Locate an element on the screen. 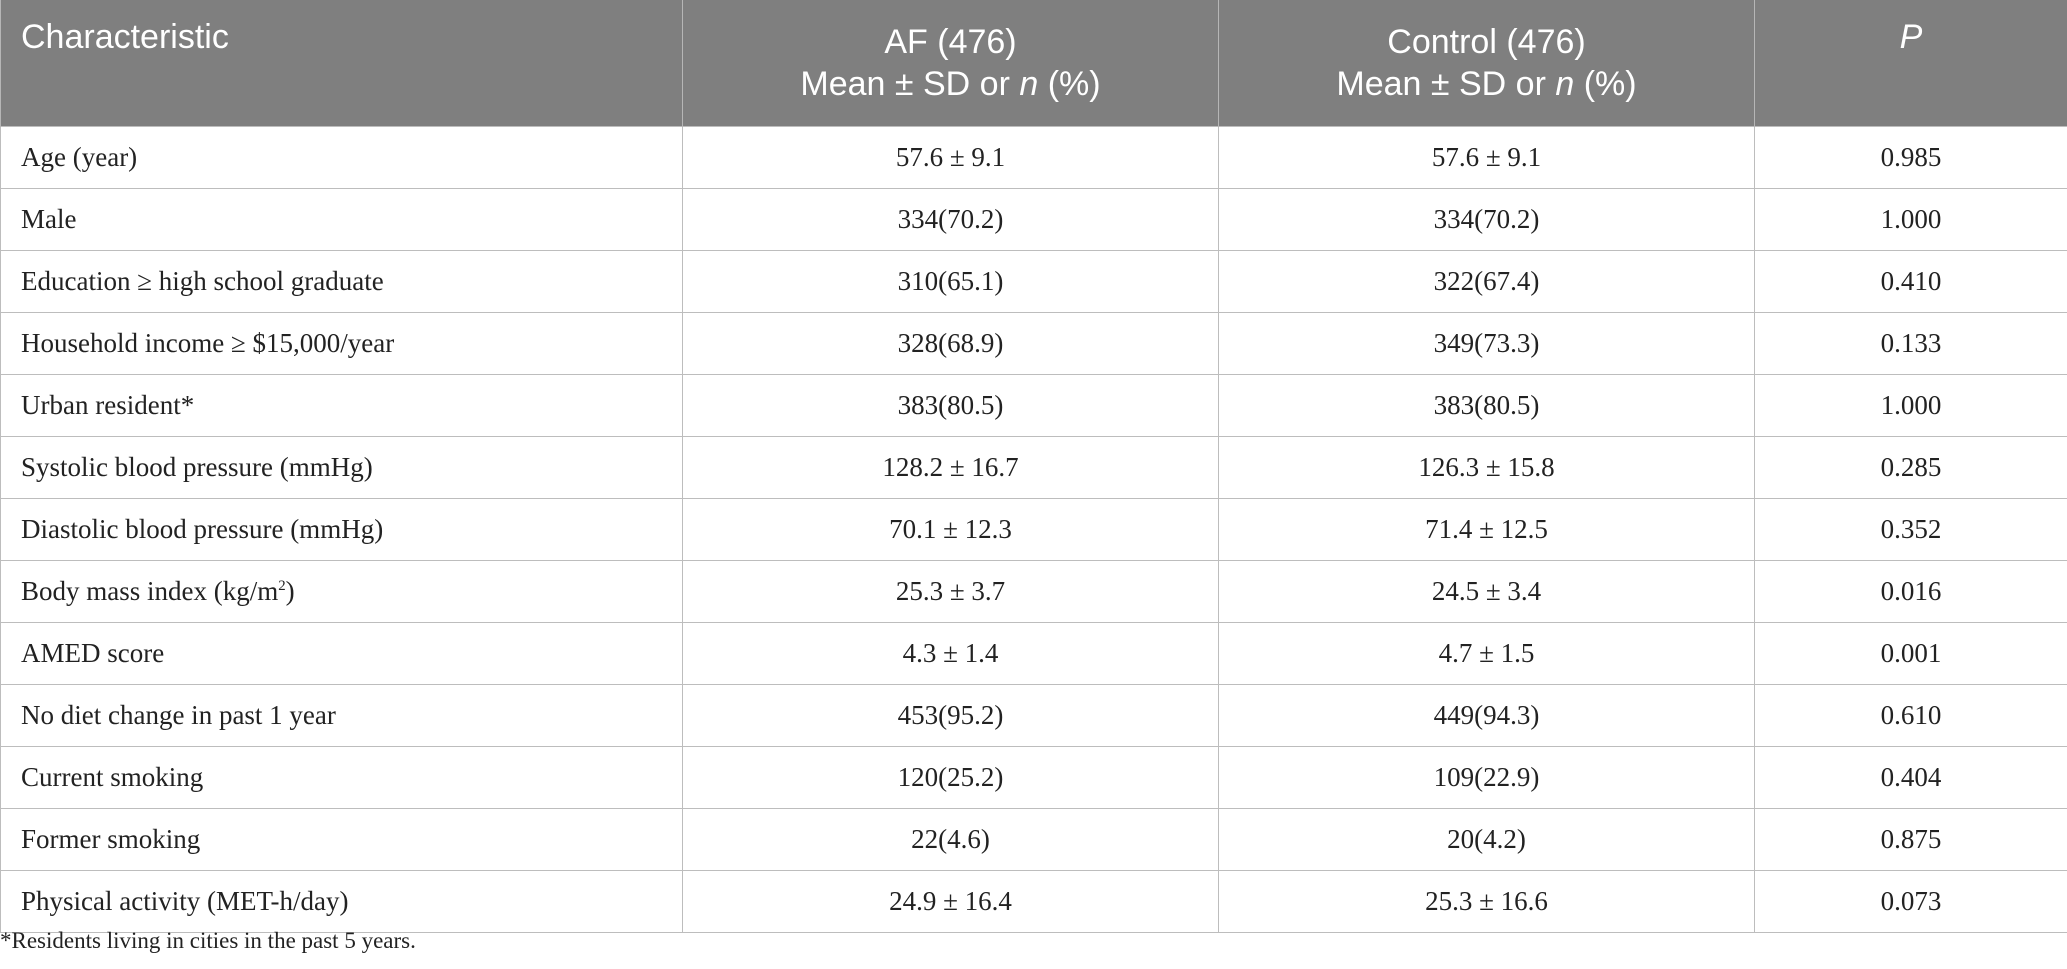  row-control-value: 126.3 ± 15.8 is located at coordinates (1486, 467).